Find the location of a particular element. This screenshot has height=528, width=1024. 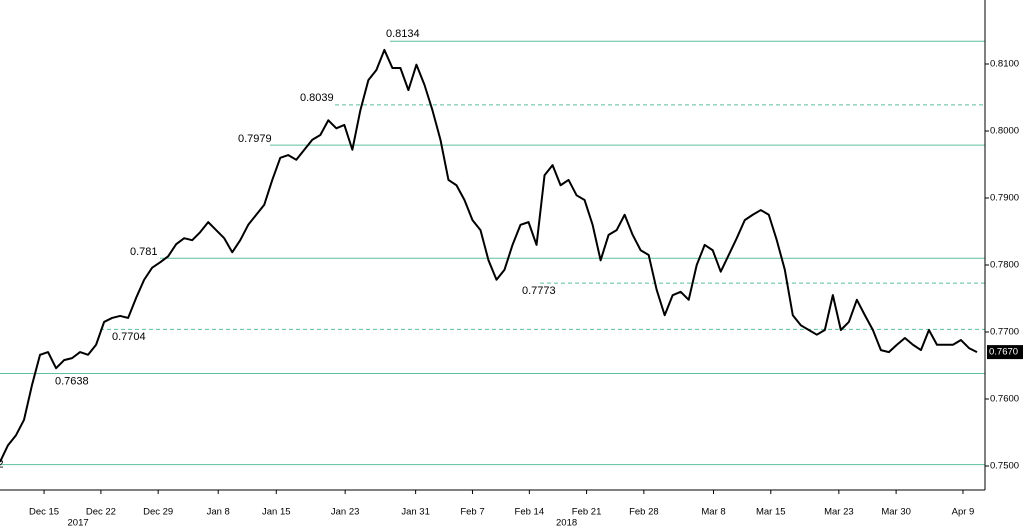

year-label: 2018 is located at coordinates (566, 523).